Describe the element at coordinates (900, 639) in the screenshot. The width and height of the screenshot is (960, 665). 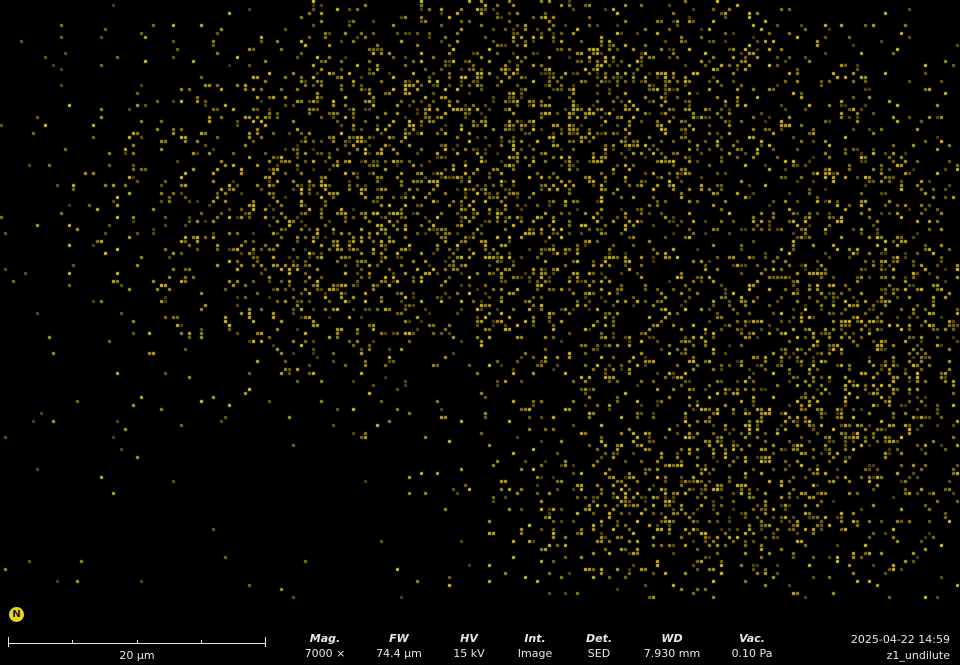
I see `acquisition-datetime: 2025-04-22 14:59` at that location.